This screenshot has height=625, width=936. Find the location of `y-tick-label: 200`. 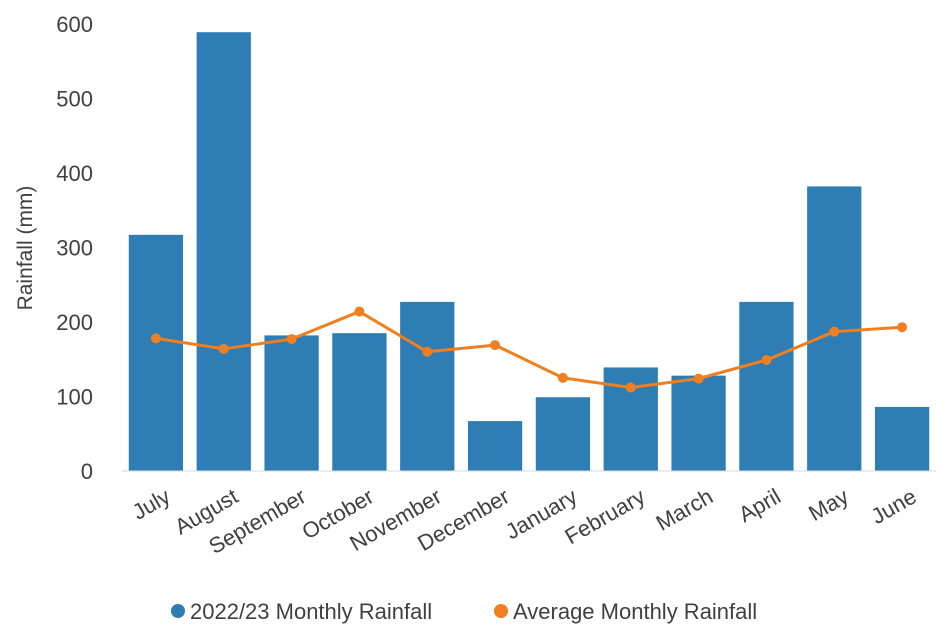

y-tick-label: 200 is located at coordinates (74, 322).